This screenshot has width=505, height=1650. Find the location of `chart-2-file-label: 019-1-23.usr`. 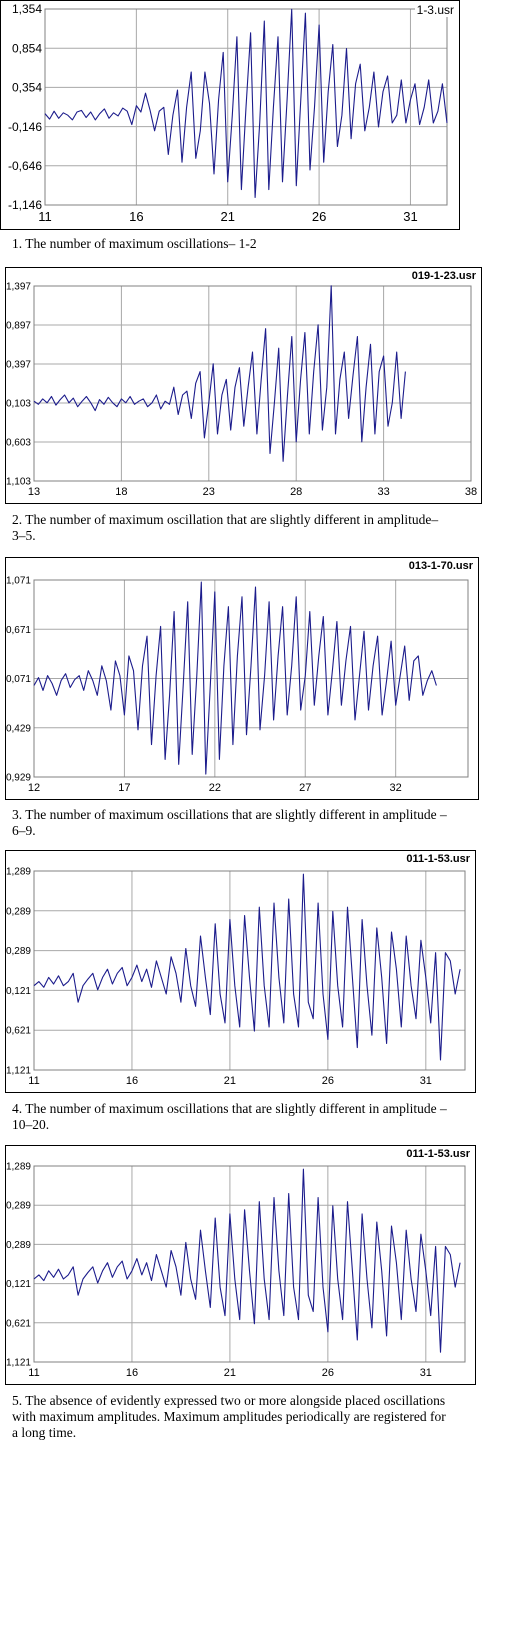

chart-2-file-label: 019-1-23.usr is located at coordinates (443, 276).